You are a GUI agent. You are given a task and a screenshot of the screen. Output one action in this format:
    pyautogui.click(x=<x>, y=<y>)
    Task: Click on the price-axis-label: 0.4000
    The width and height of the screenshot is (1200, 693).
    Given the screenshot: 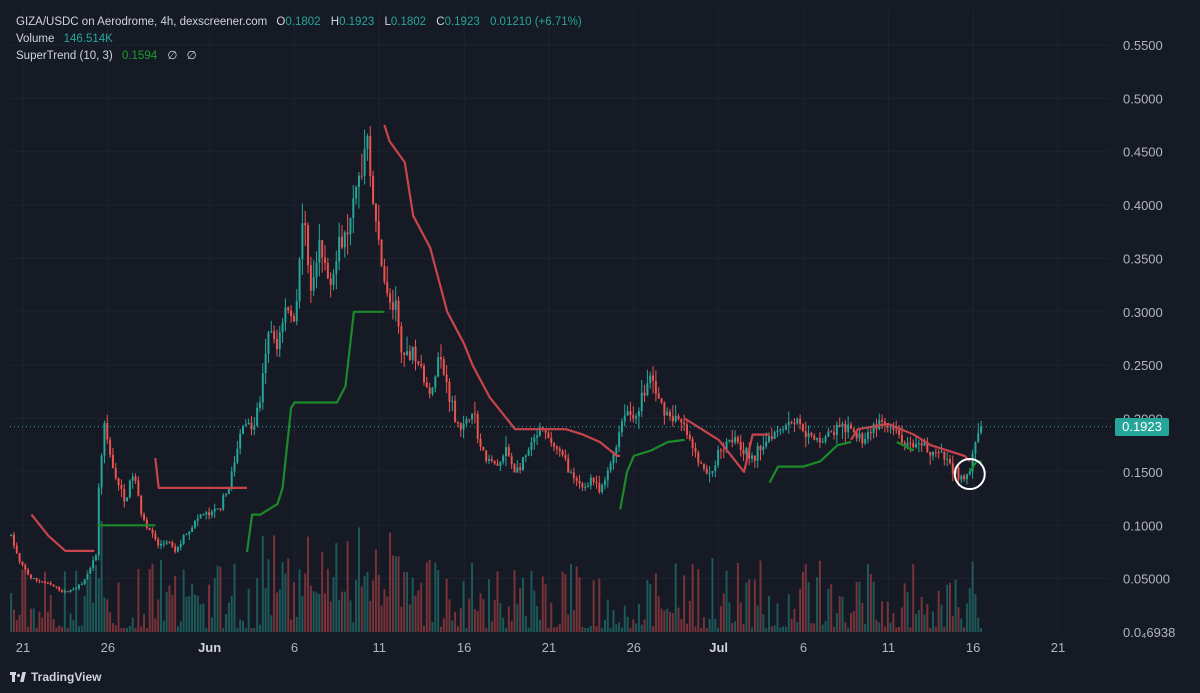 What is the action you would take?
    pyautogui.click(x=1143, y=205)
    